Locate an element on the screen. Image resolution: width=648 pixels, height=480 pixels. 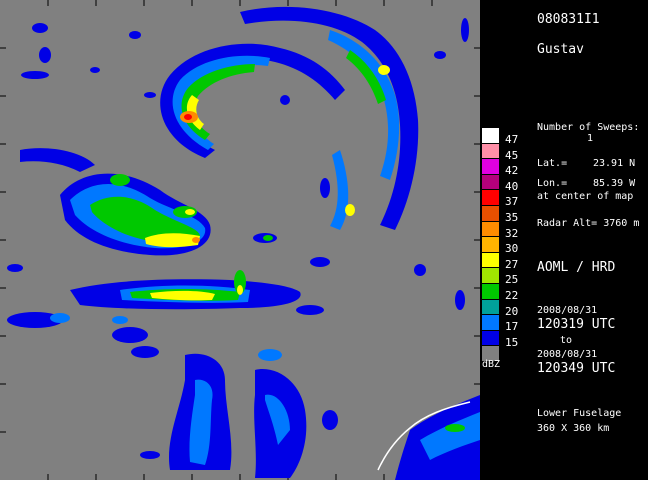
colorbar-label: 35 is located at coordinates (512, 217).